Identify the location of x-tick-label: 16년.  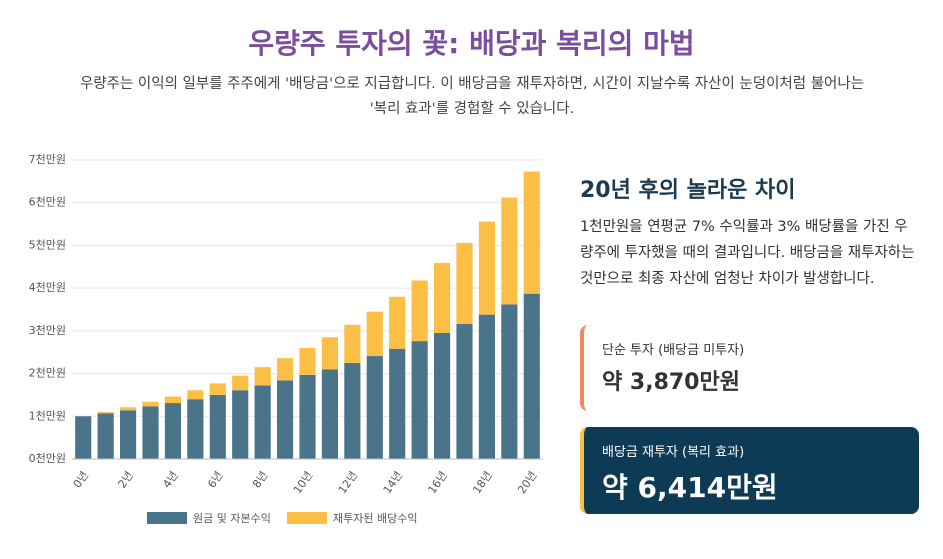
(437, 482).